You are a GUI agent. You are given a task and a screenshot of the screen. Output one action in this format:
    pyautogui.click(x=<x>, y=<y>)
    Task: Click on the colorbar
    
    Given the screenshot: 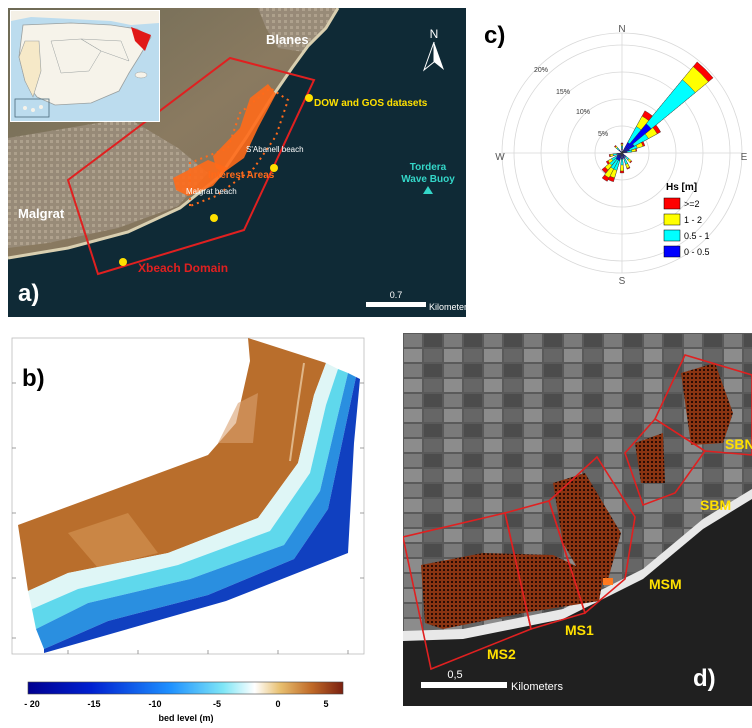 What is the action you would take?
    pyautogui.click(x=185, y=688)
    